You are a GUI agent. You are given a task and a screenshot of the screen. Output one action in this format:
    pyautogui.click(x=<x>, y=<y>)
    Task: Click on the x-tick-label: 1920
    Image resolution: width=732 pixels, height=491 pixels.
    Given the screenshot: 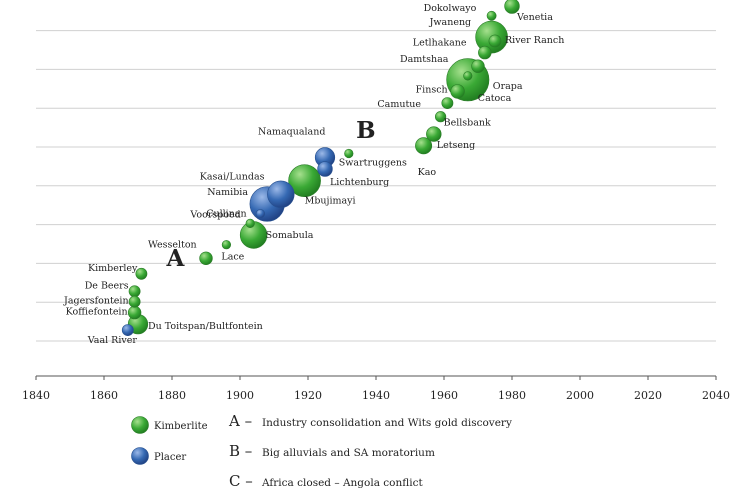 What is the action you would take?
    pyautogui.click(x=308, y=395)
    